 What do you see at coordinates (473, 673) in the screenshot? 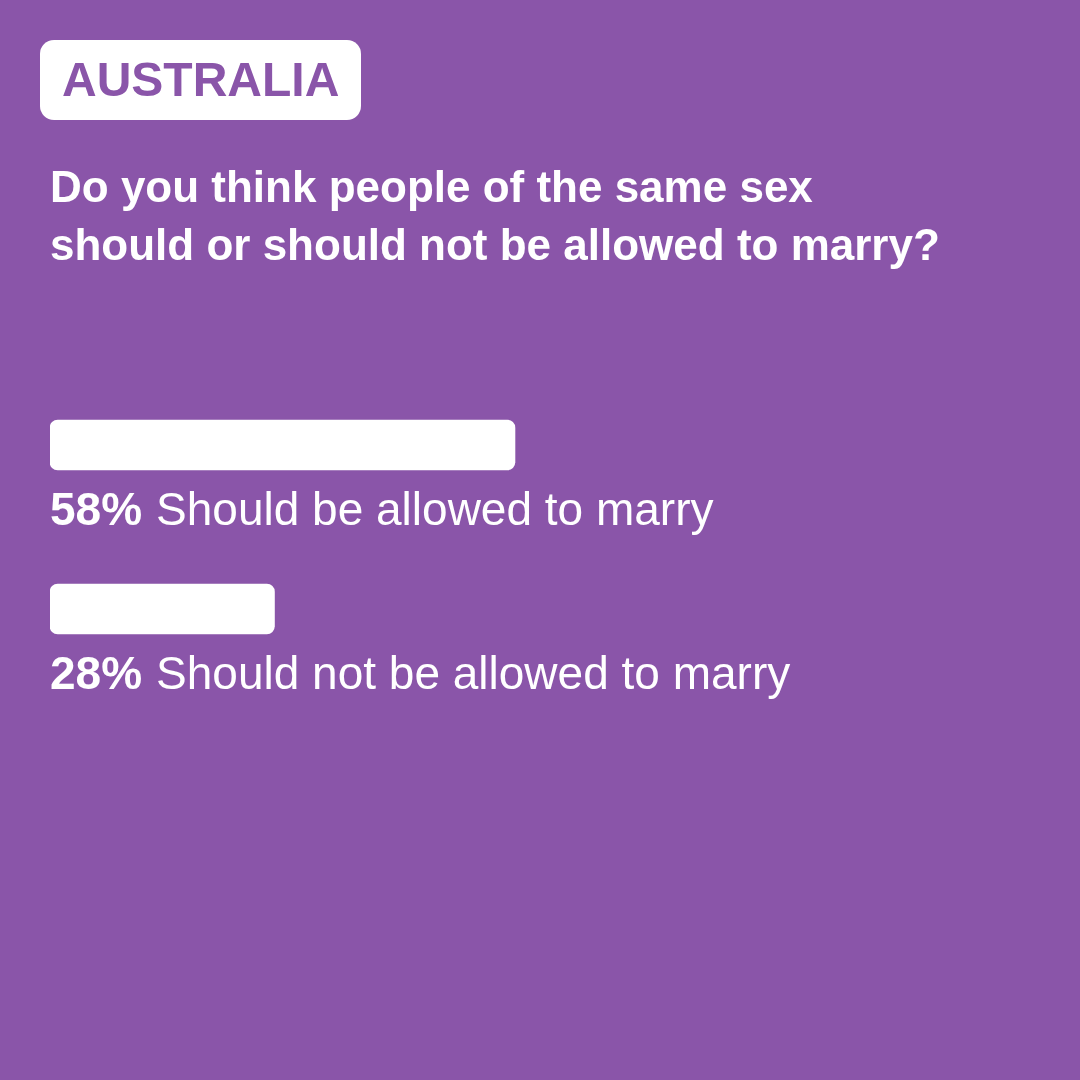
I see `y-tick-label: Should not be allowed to marry` at bounding box center [473, 673].